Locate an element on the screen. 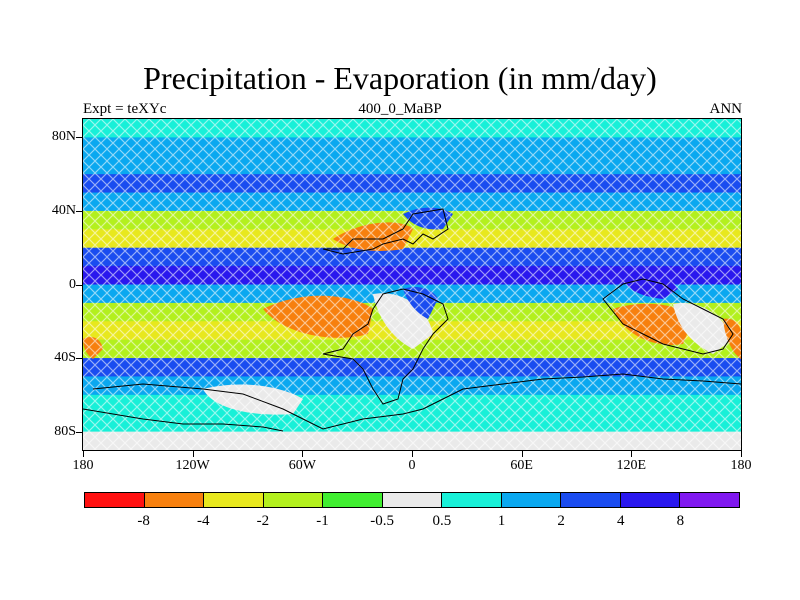 The height and width of the screenshot is (600, 800). lat-tick-label: 80N is located at coordinates (63, 137).